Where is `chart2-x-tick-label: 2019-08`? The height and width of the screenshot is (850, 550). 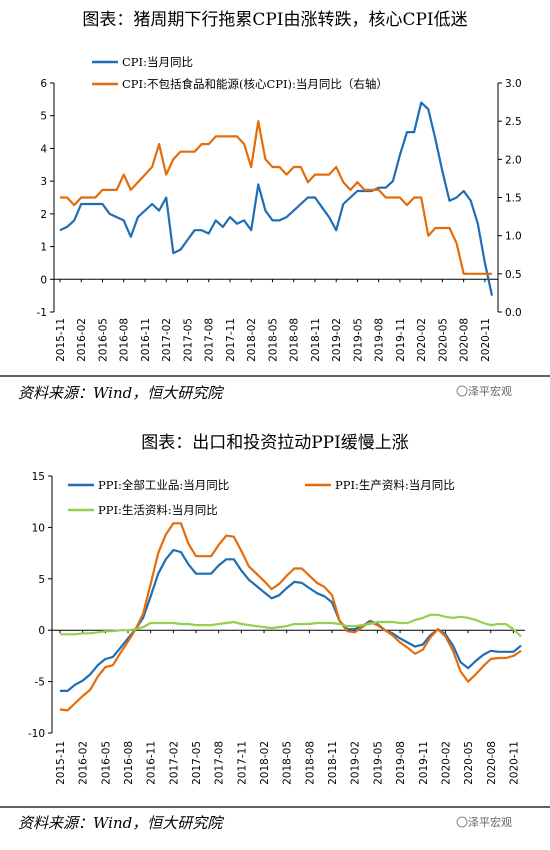 chart2-x-tick-label: 2019-08 is located at coordinates (401, 763).